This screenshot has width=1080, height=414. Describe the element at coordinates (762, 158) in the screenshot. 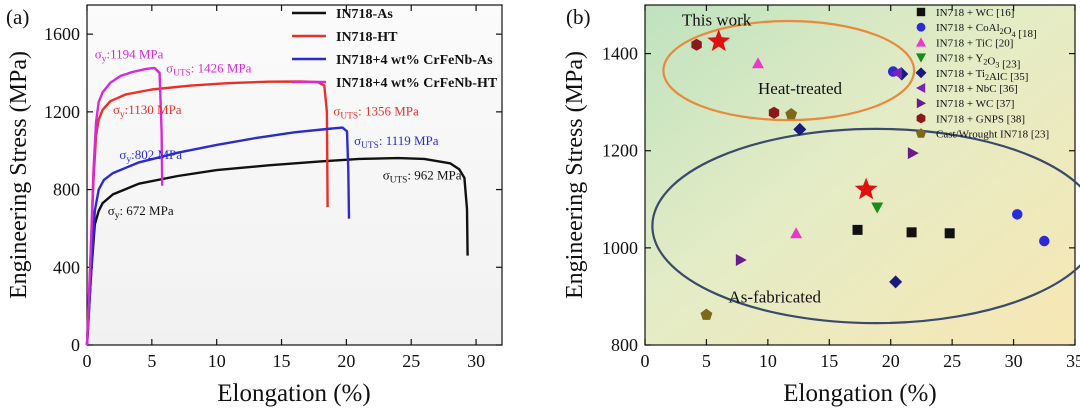

I see `annotations-b: This work Heat-treated As-fabricated` at that location.